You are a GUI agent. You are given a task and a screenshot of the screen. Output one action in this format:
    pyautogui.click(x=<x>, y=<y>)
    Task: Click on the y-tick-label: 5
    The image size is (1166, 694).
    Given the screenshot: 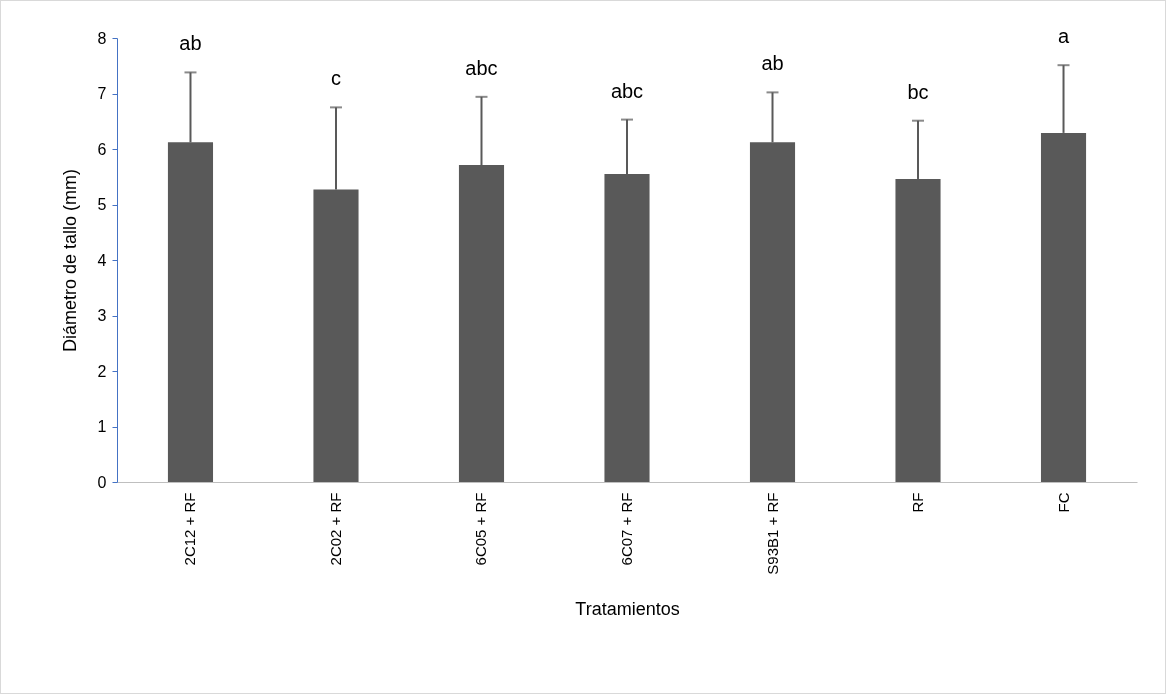 What is the action you would take?
    pyautogui.click(x=102, y=204)
    